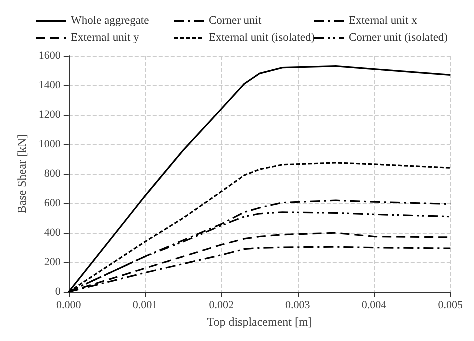 The width and height of the screenshot is (474, 341). Describe the element at coordinates (58, 292) in the screenshot. I see `y-tick-label: 0` at that location.